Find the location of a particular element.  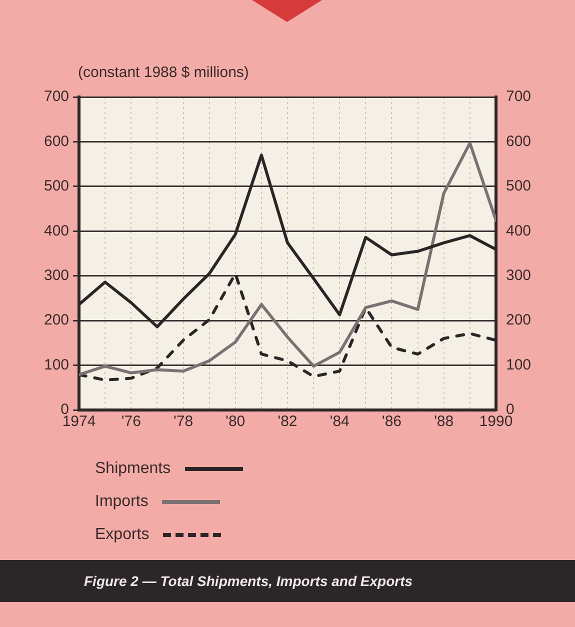

y2-tick-label: 700 is located at coordinates (519, 97).